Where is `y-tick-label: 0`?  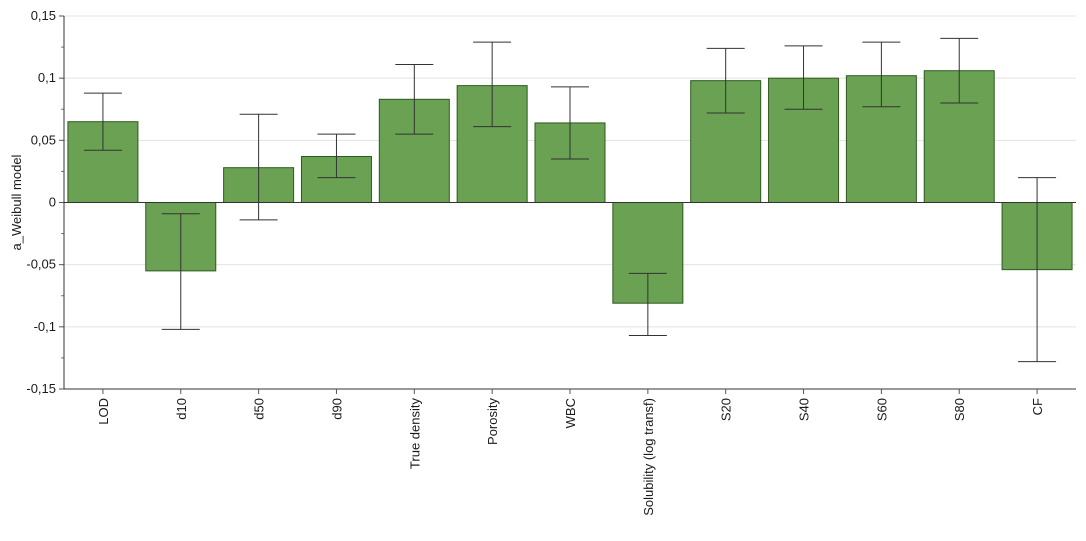
y-tick-label: 0 is located at coordinates (52, 202).